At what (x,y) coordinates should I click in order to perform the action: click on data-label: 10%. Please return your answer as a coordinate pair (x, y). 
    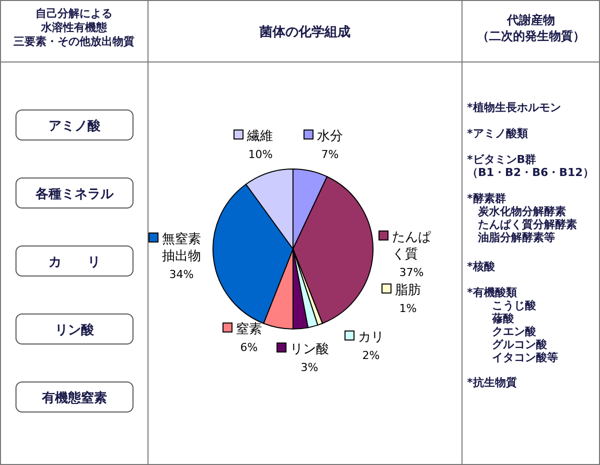
    Looking at the image, I should click on (260, 154).